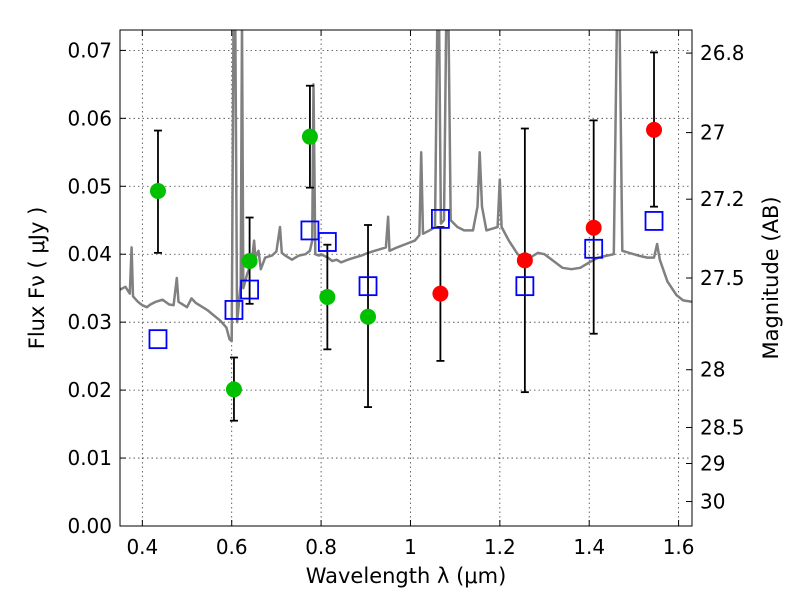 The height and width of the screenshot is (600, 800). Describe the element at coordinates (722, 427) in the screenshot. I see `magnitude-tick-label: 28.5` at that location.